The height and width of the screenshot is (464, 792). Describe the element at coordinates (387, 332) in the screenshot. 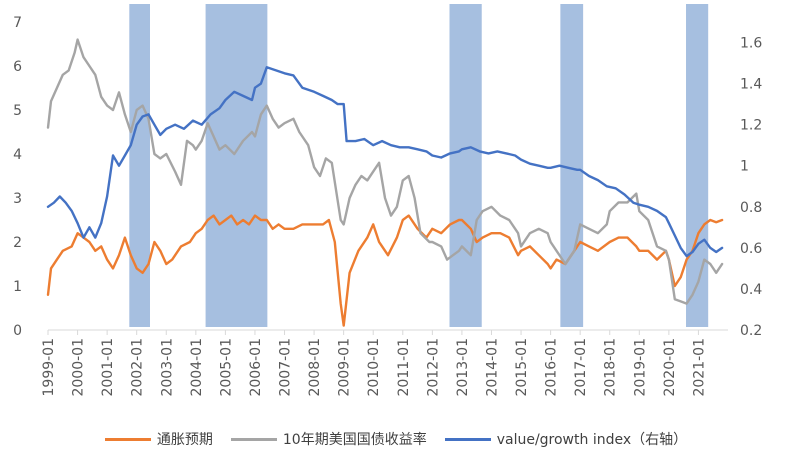

I see `axes` at that location.